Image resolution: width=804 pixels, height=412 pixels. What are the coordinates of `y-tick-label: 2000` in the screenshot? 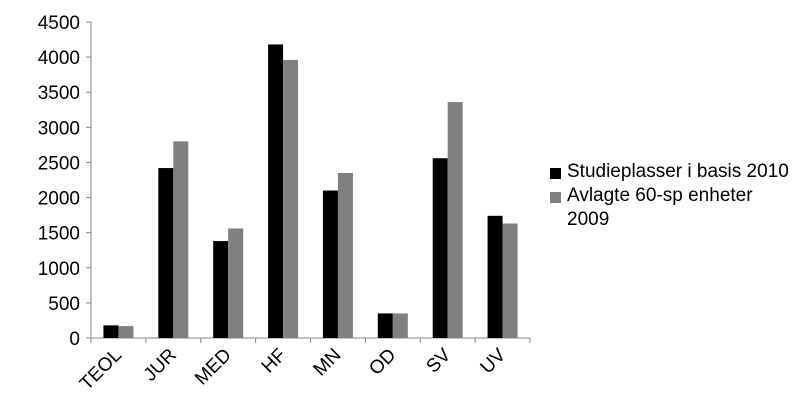 It's located at (59, 199).